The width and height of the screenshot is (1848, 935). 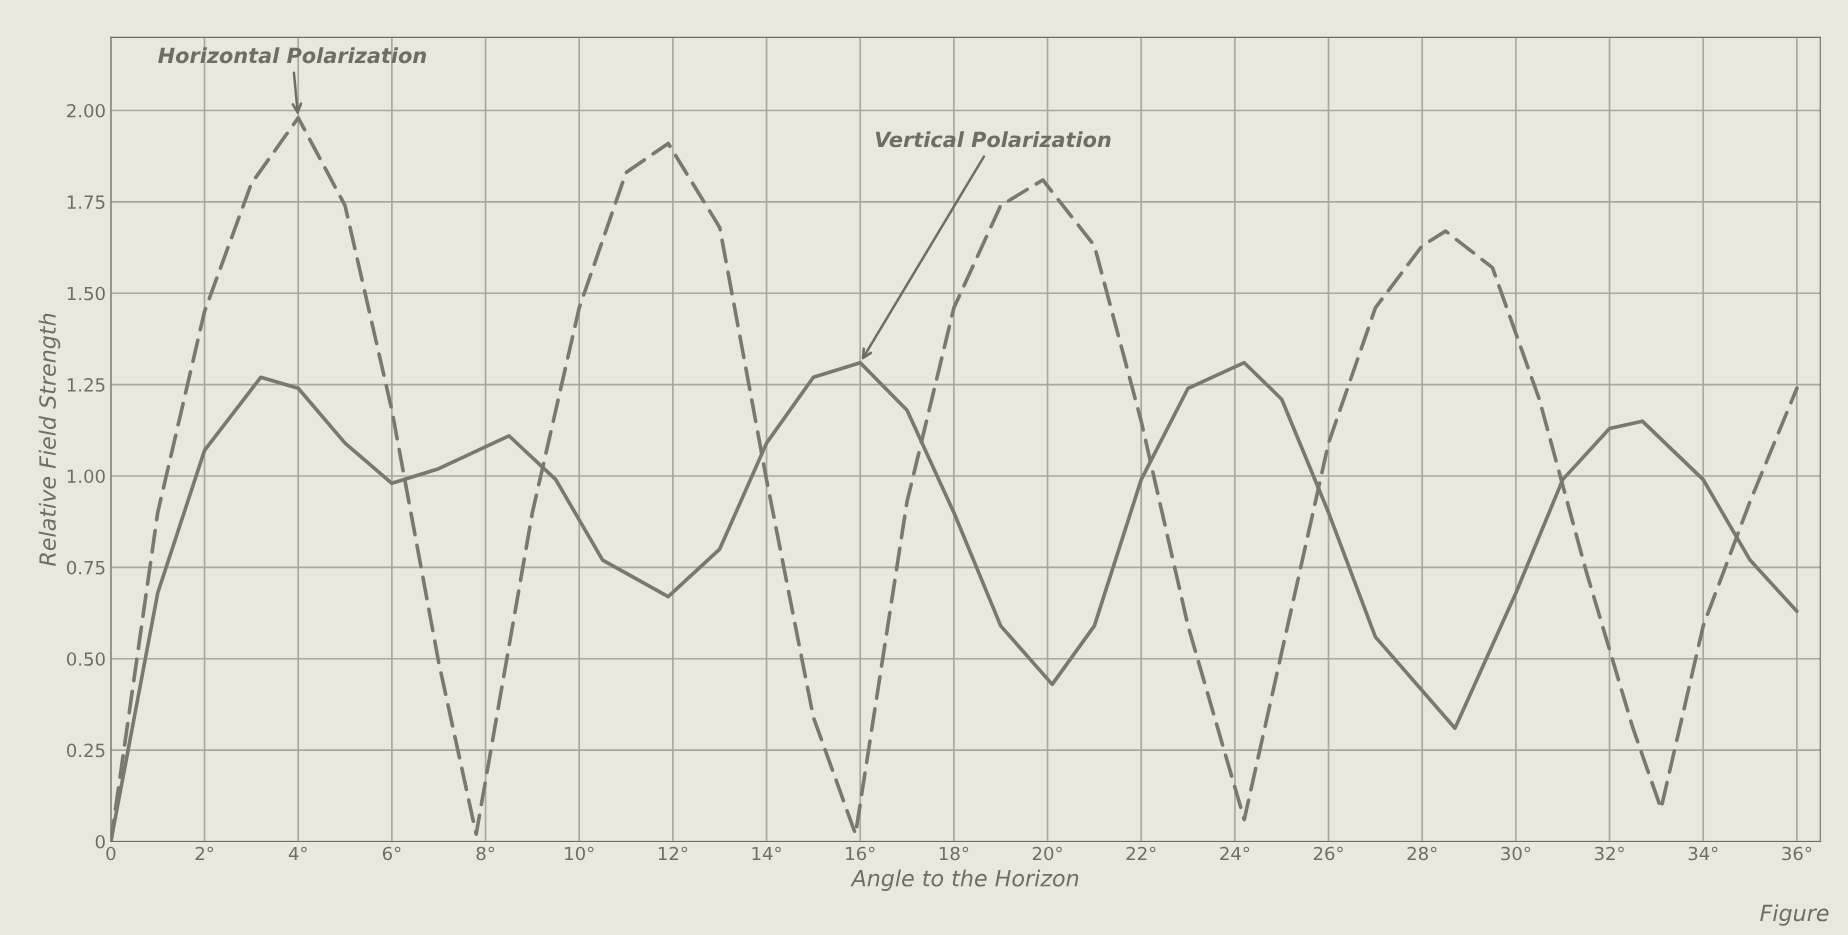 I want to click on x-tick-label: 6°, so click(x=391, y=853).